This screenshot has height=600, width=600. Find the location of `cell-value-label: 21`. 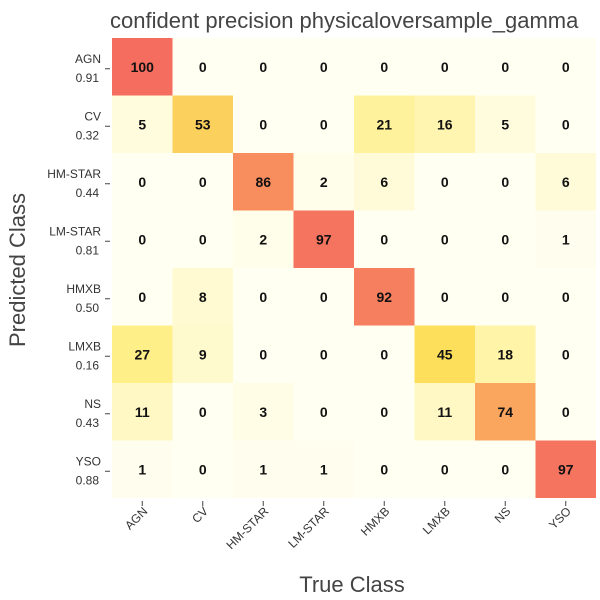

cell-value-label: 21 is located at coordinates (384, 124).